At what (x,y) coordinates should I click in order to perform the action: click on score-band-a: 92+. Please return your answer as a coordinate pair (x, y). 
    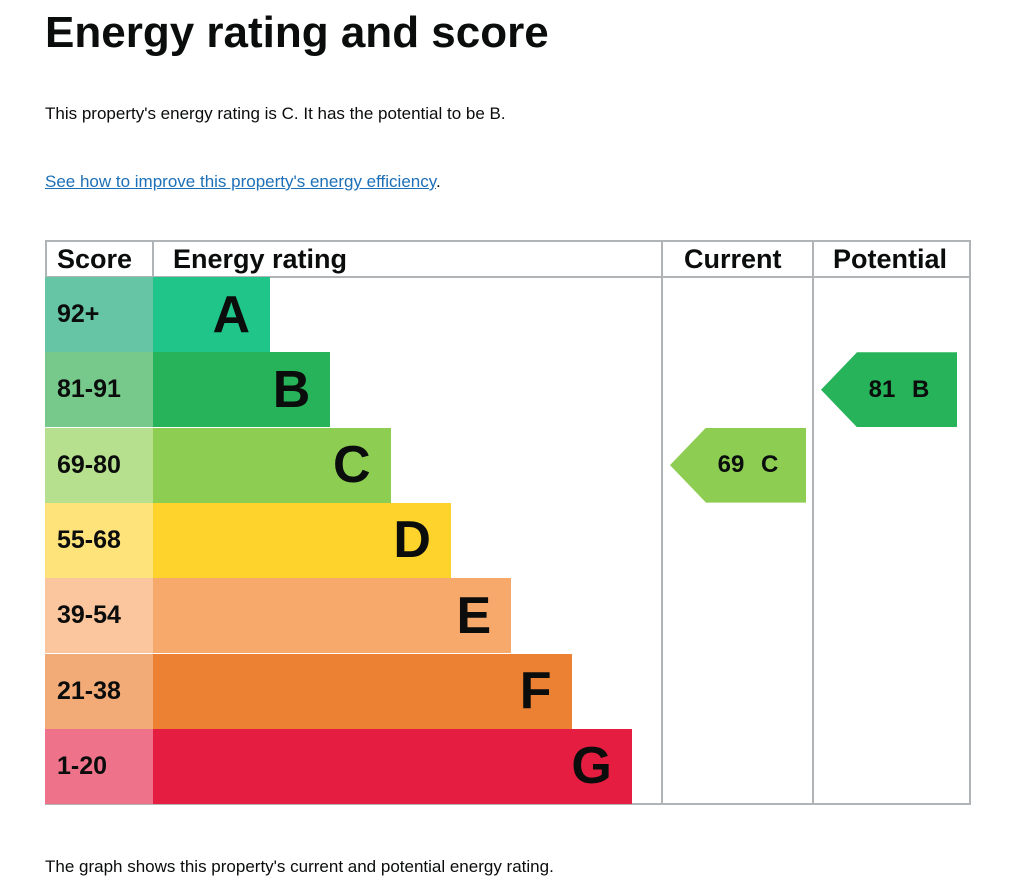
    Looking at the image, I should click on (99, 314).